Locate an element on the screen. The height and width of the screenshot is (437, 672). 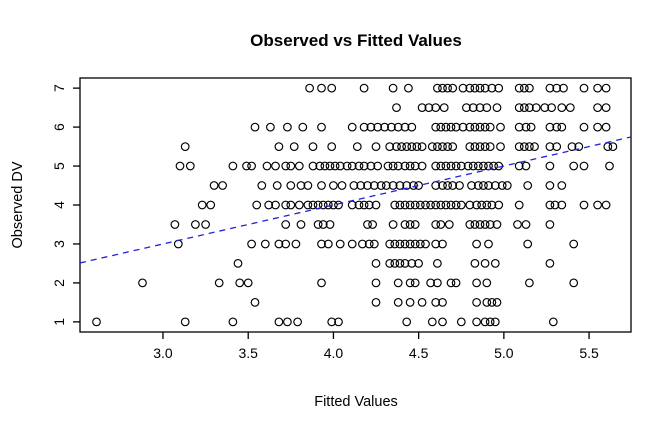
x-tick-label: 4.0 is located at coordinates (334, 353).